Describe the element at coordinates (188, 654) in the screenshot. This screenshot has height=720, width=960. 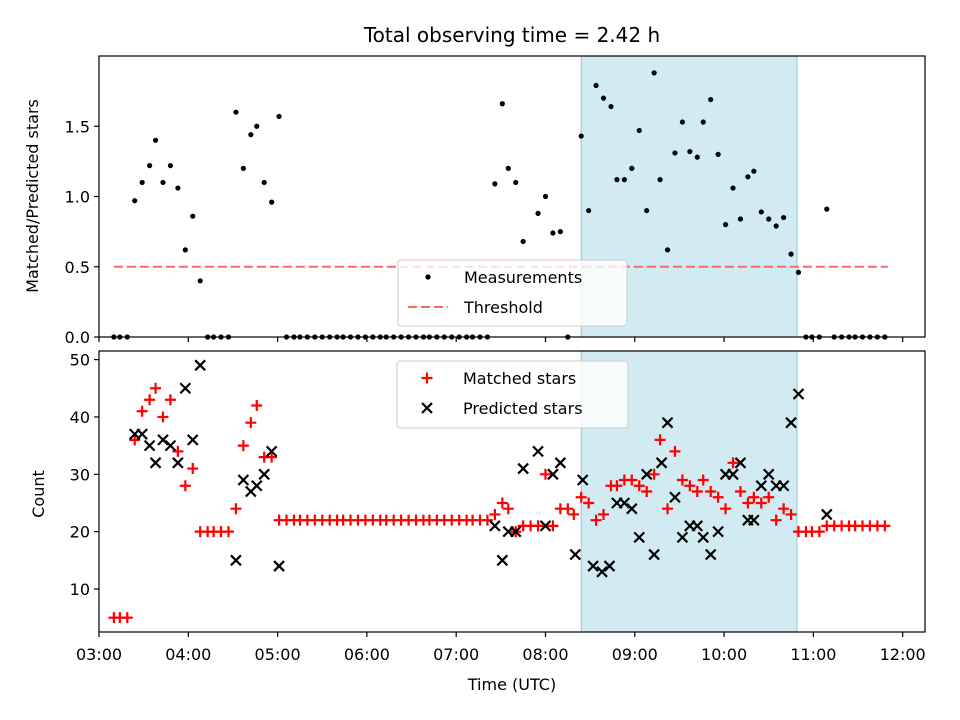
I see `x-tick-label: 04:00` at that location.